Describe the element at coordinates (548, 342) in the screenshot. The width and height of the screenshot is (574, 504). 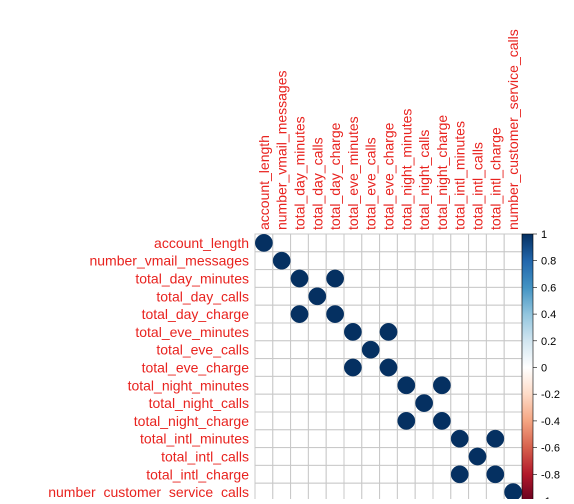
I see `color-scale-tick-label: 0.2` at that location.